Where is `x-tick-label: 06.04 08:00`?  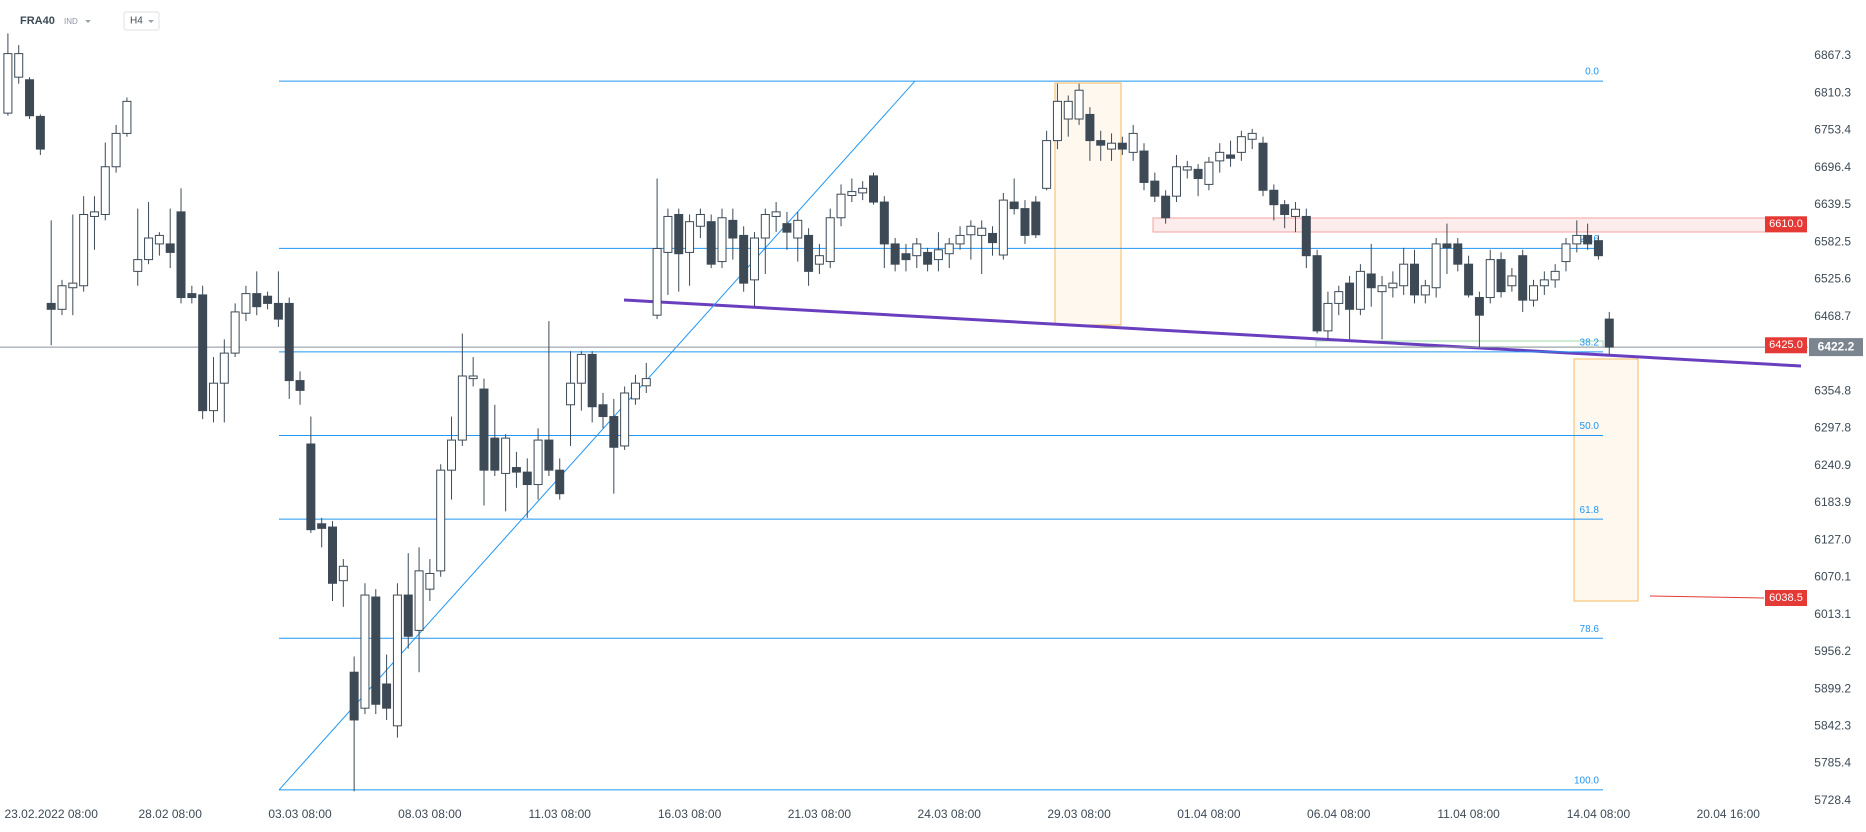 x-tick-label: 06.04 08:00 is located at coordinates (1339, 814).